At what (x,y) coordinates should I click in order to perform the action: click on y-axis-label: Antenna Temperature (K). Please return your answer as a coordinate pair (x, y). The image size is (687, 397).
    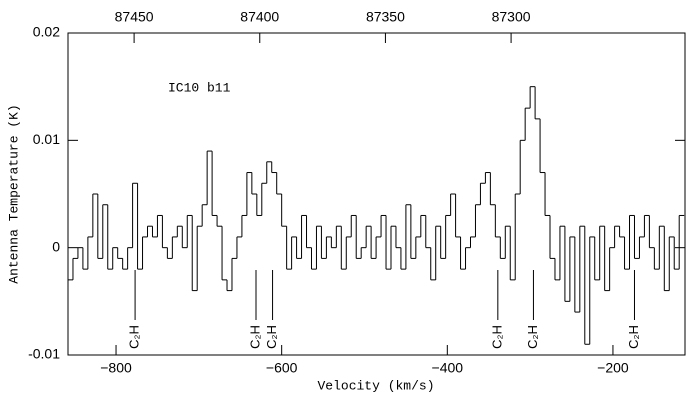
    Looking at the image, I should click on (13, 193).